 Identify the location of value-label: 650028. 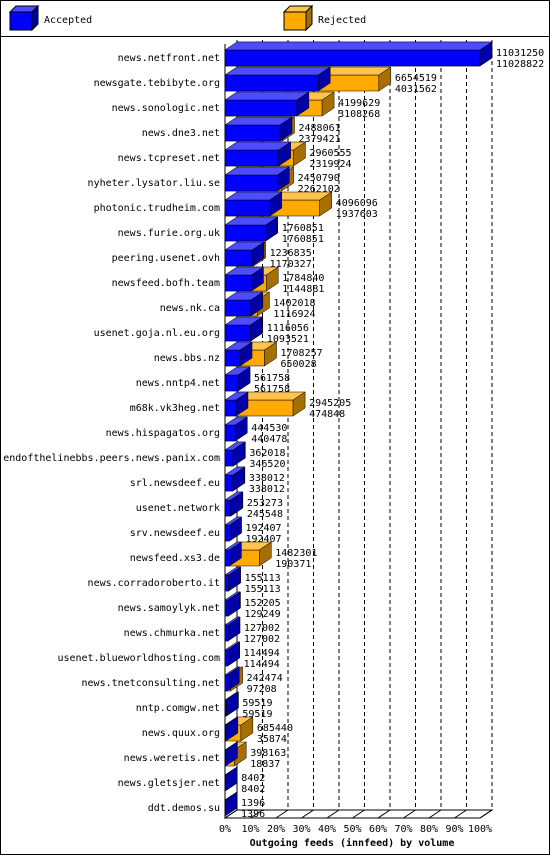
(298, 364).